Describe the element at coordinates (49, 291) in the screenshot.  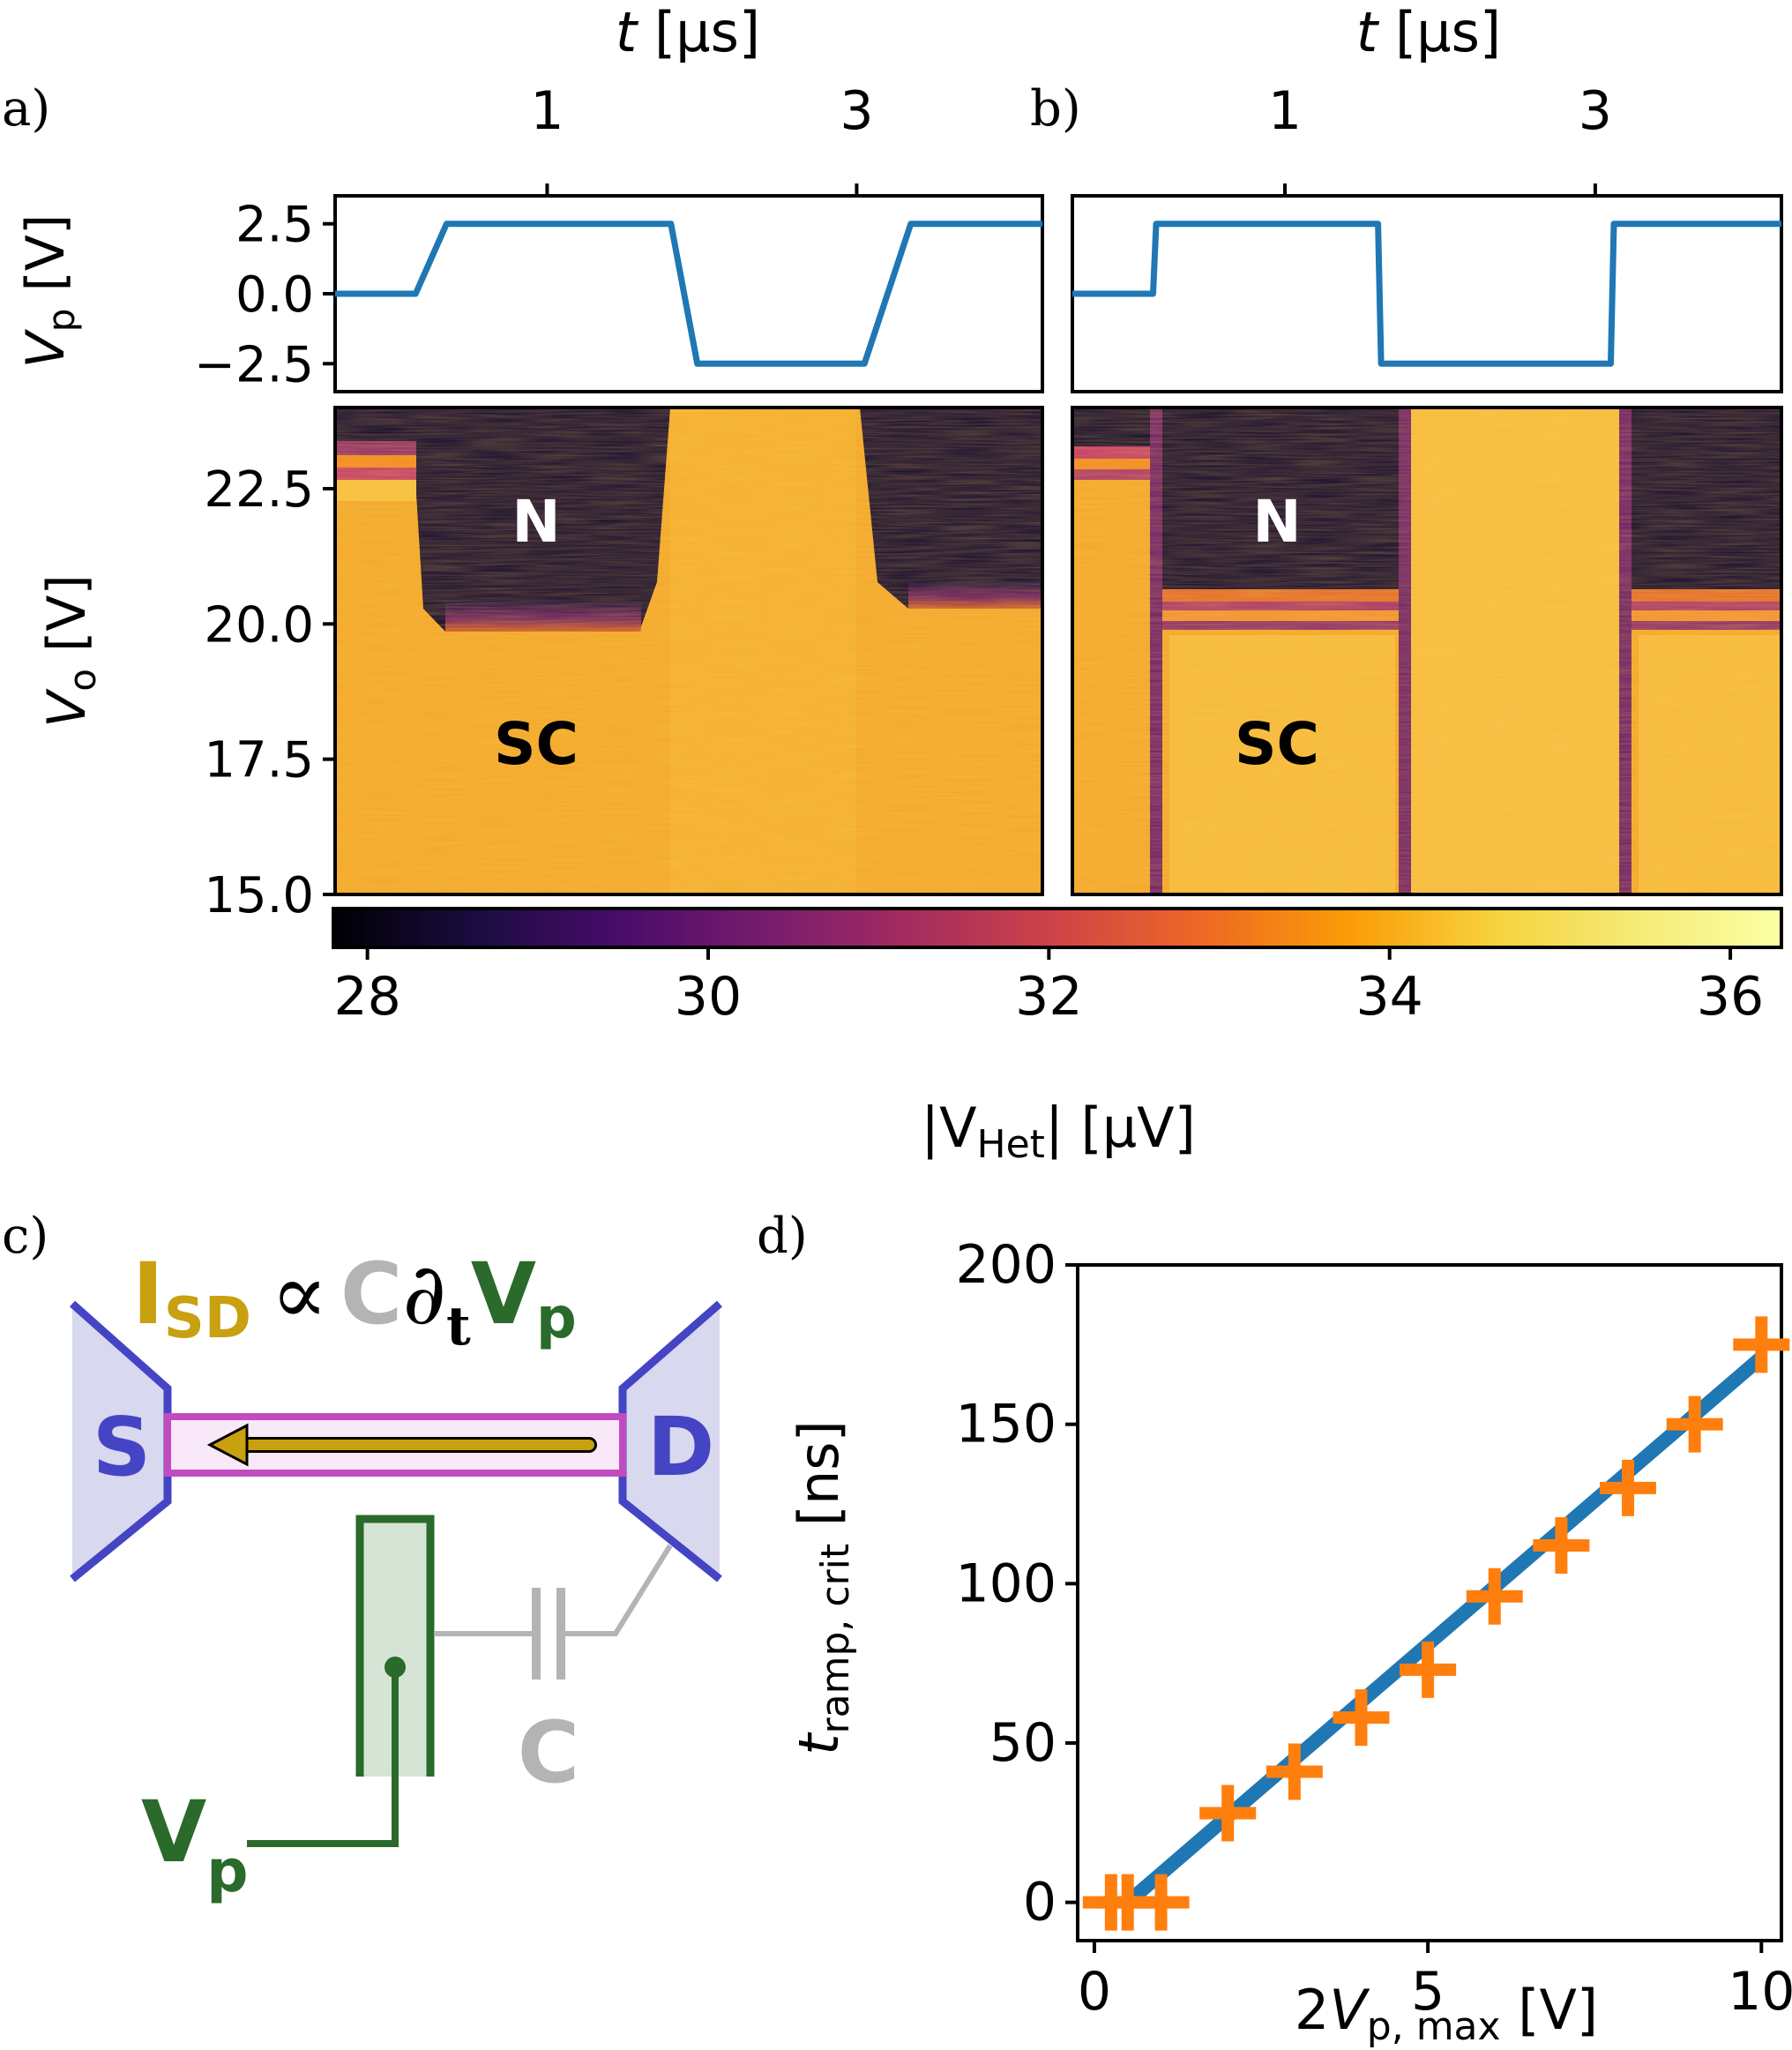
I see `panel-a-vp-axis-label: Vp [V]` at that location.